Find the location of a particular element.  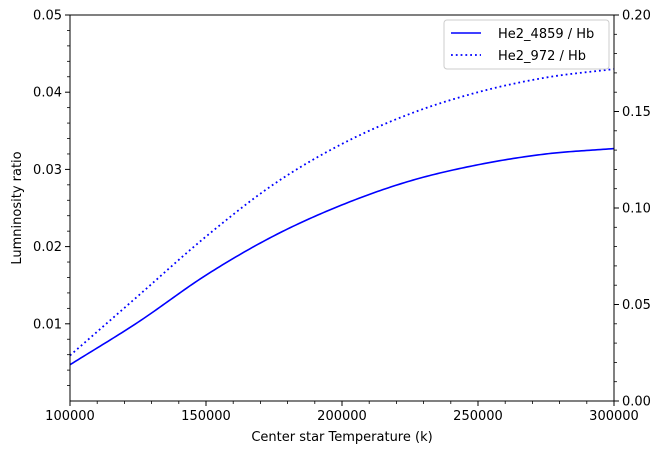

legend: He2_4859 / Hb He2_972 / Hb is located at coordinates (526, 44).